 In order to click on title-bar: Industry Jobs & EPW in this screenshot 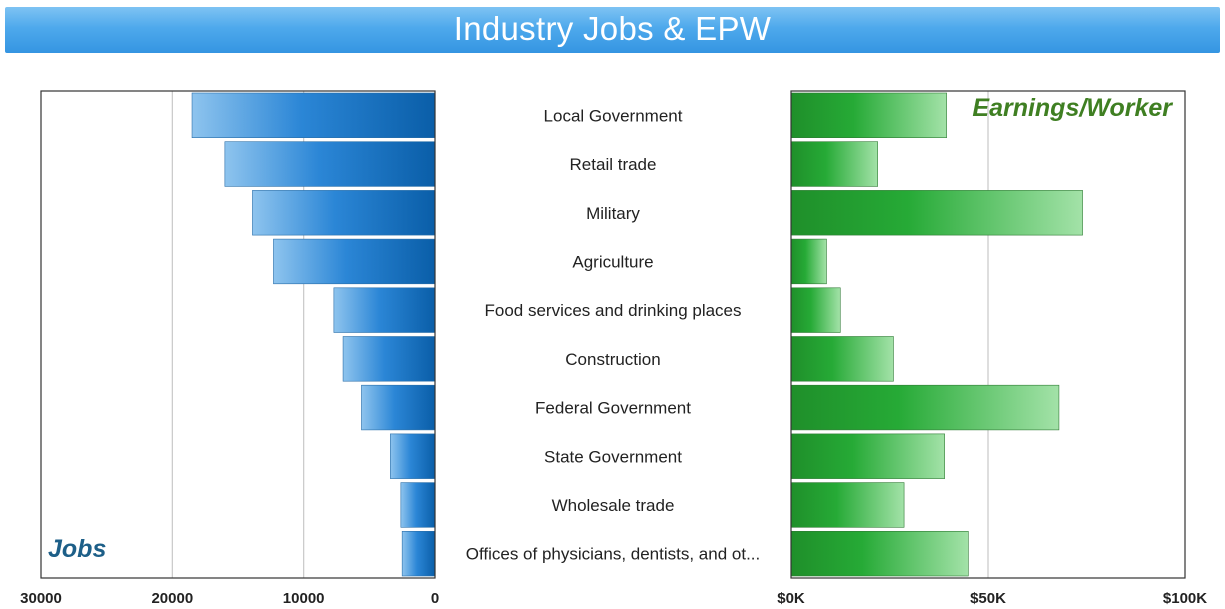, I will do `click(612, 30)`.